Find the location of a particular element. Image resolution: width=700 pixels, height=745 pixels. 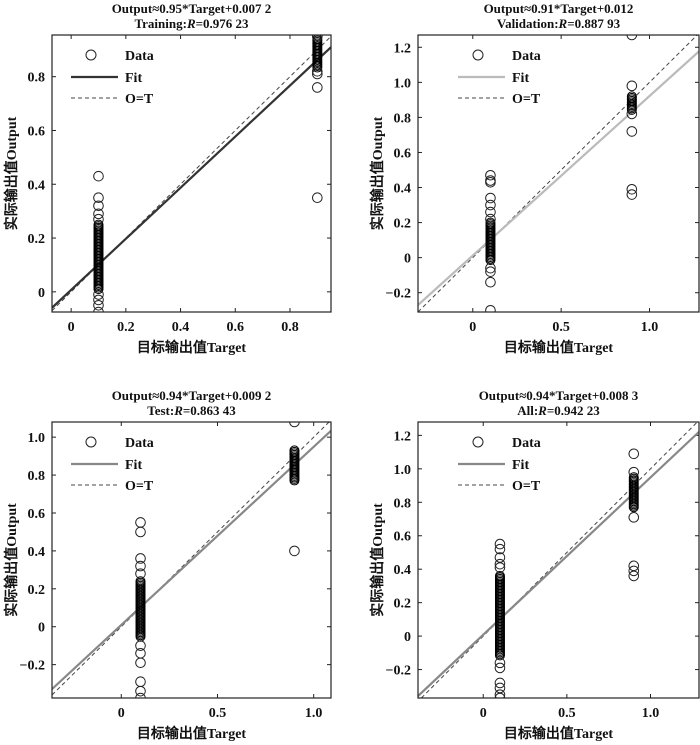

panel-title-r: Validation:R=0.887 93 is located at coordinates (559, 23).